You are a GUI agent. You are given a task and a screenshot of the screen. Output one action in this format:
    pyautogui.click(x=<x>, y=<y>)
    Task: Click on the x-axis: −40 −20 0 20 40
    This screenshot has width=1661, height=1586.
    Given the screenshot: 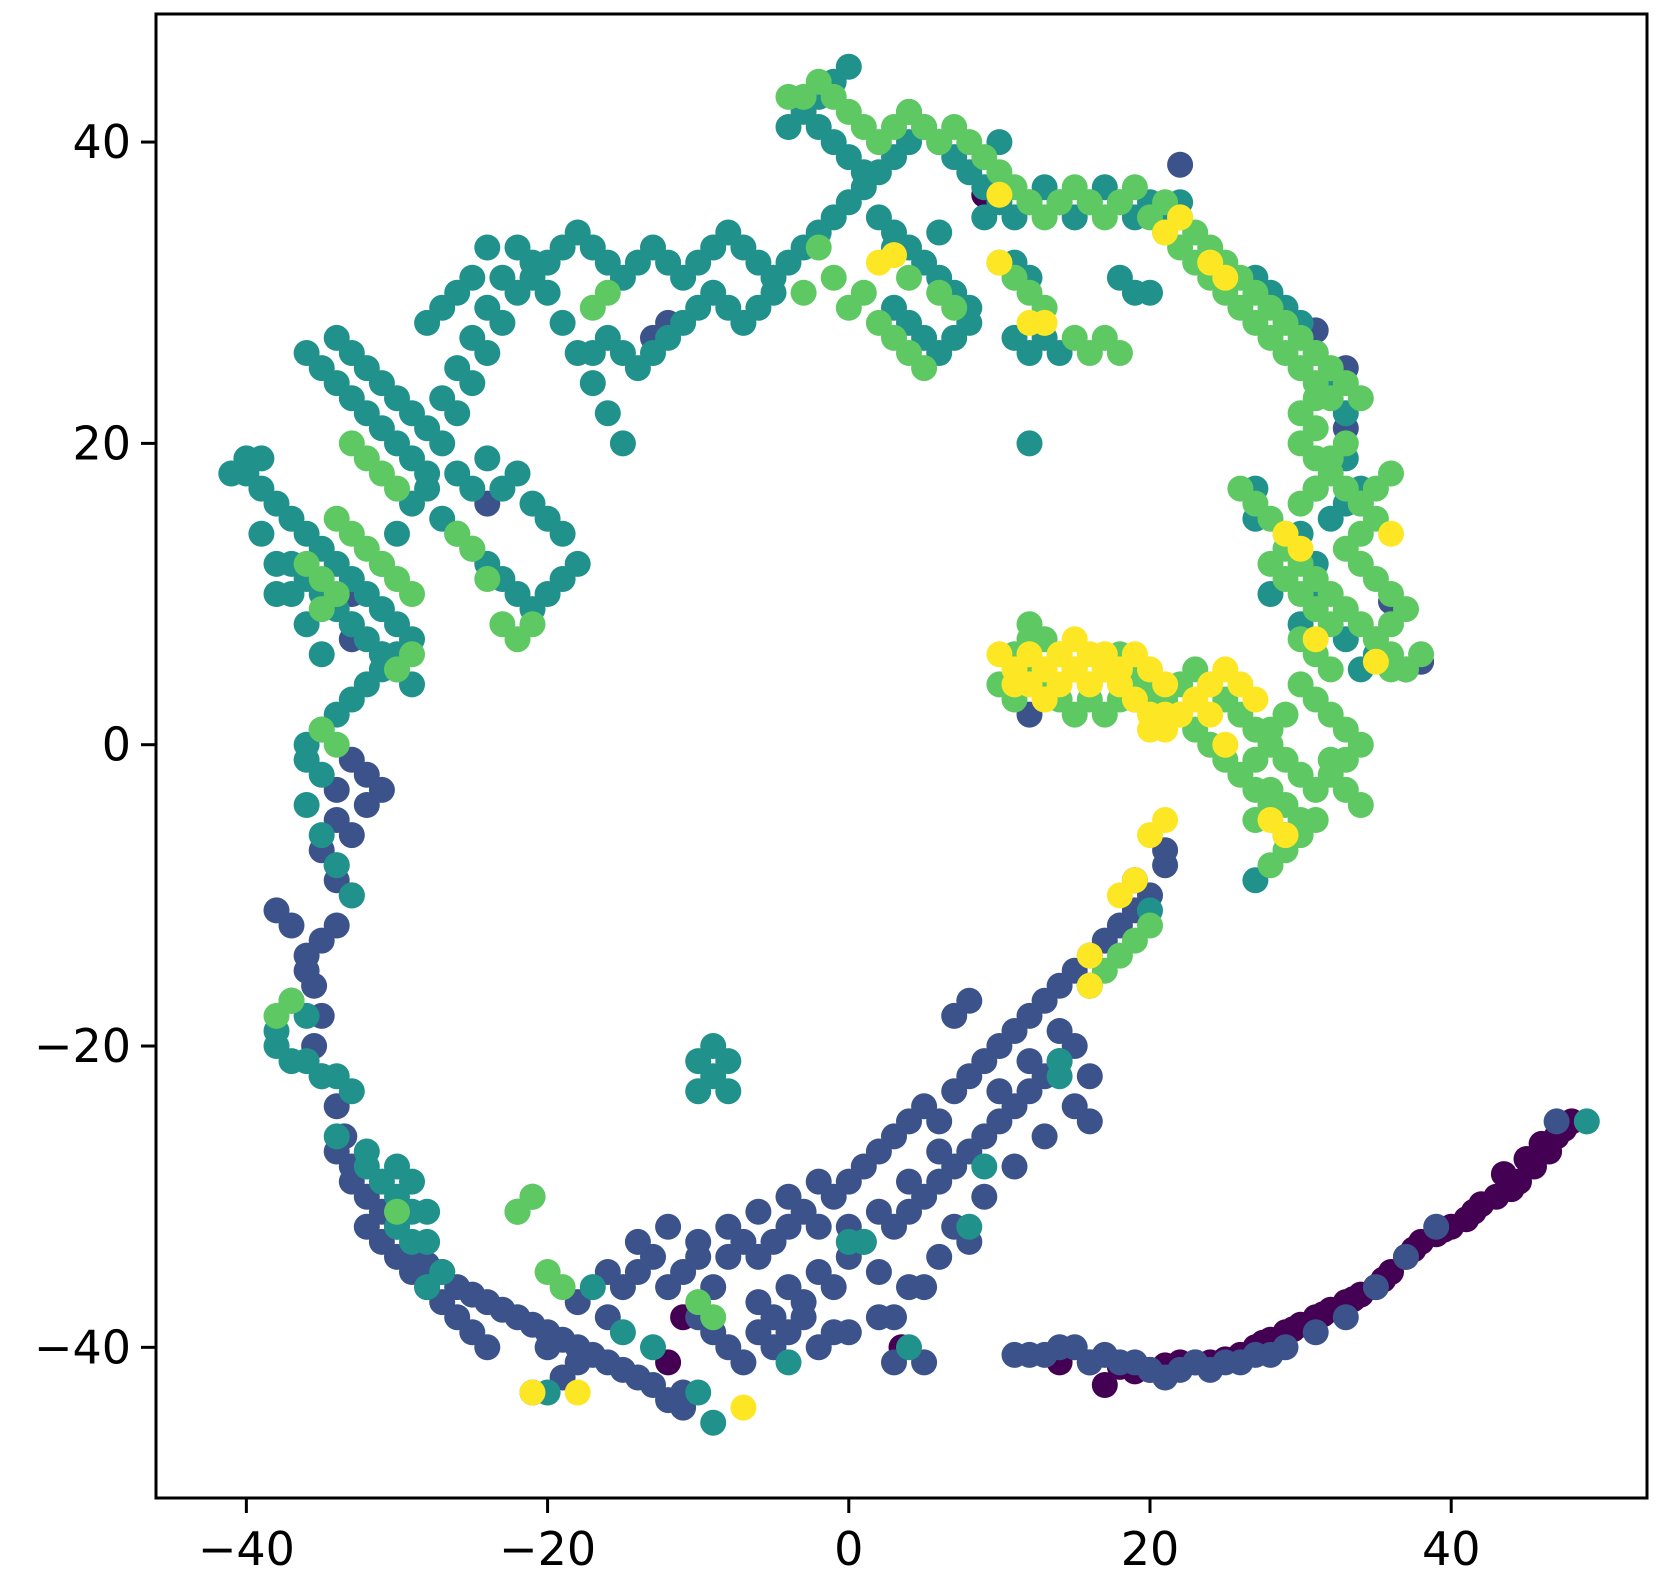 What is the action you would take?
    pyautogui.click(x=839, y=1537)
    